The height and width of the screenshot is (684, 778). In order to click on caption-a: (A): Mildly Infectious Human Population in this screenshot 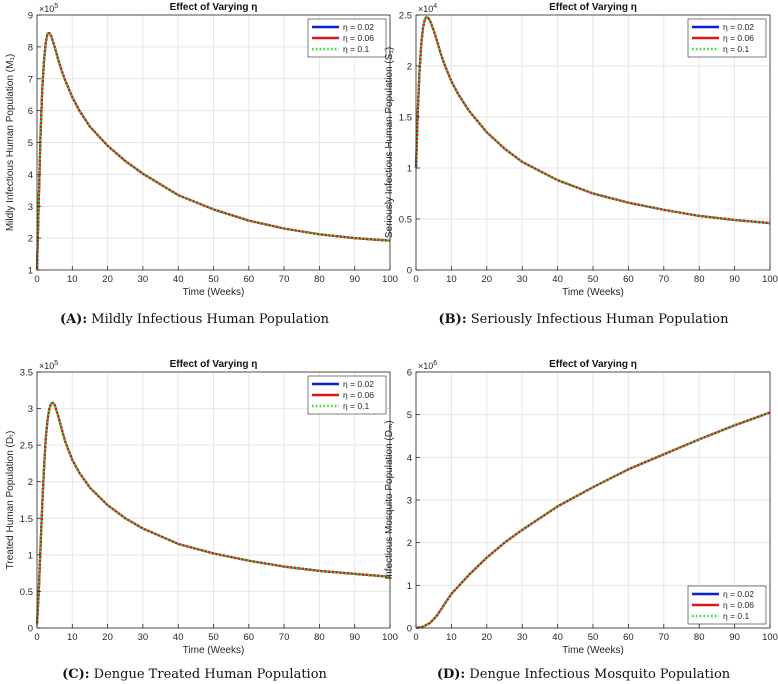, I will do `click(194, 319)`.